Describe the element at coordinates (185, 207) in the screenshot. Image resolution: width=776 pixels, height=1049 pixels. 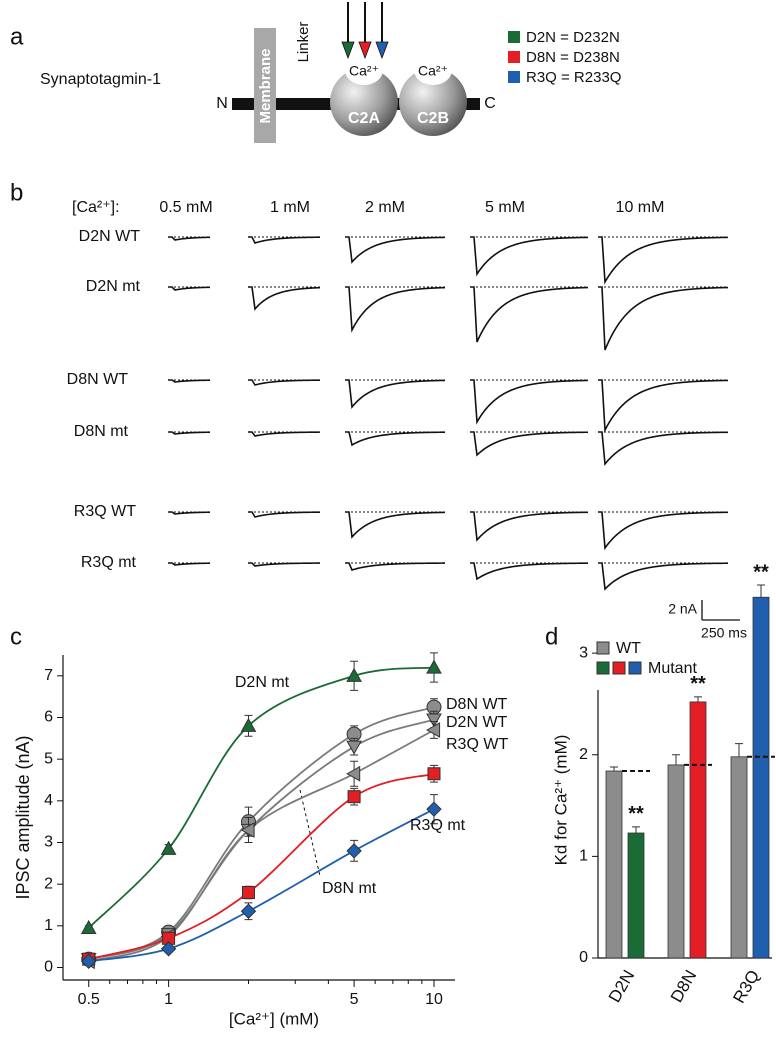
I see `concentration-label: 0.5 mM` at that location.